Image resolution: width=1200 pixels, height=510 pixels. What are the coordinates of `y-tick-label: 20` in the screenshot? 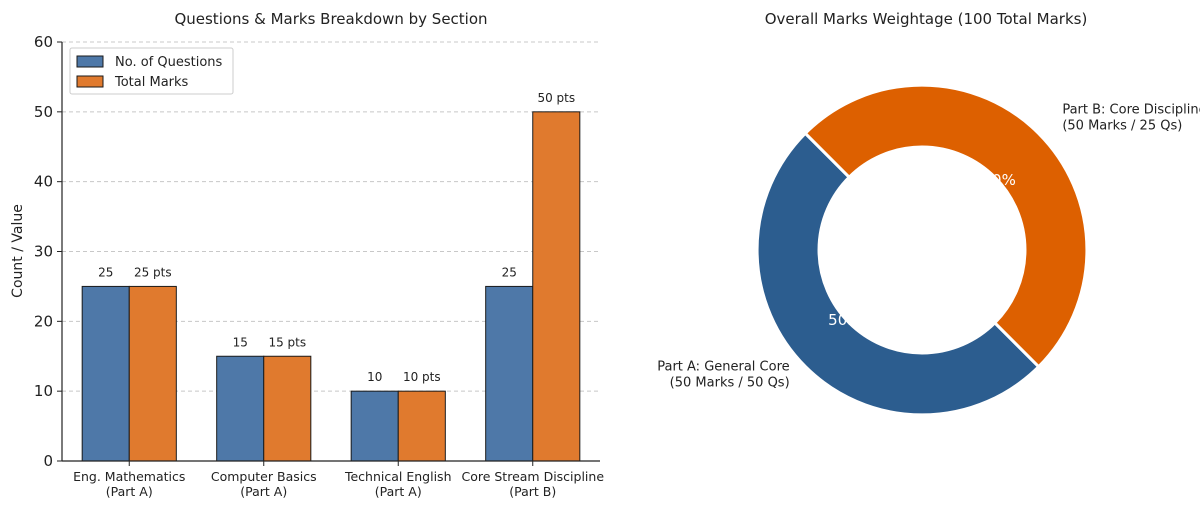 It's located at (43, 321).